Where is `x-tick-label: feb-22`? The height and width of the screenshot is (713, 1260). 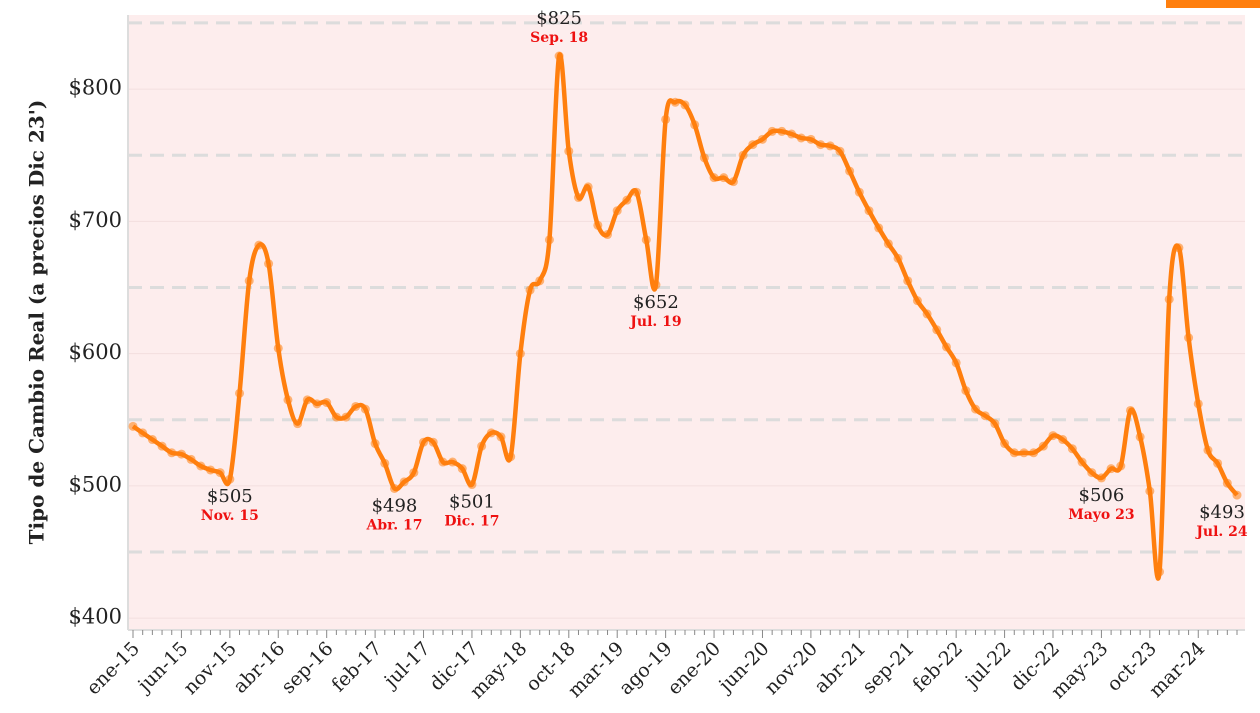
x-tick-label: feb-22 is located at coordinates (938, 667).